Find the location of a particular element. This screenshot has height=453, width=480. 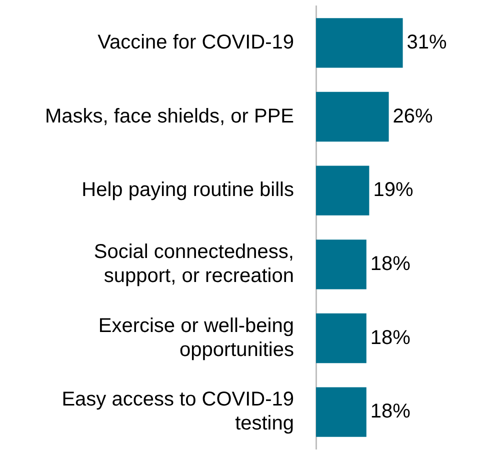

y-tick-label: Help paying routine bills is located at coordinates (188, 190).